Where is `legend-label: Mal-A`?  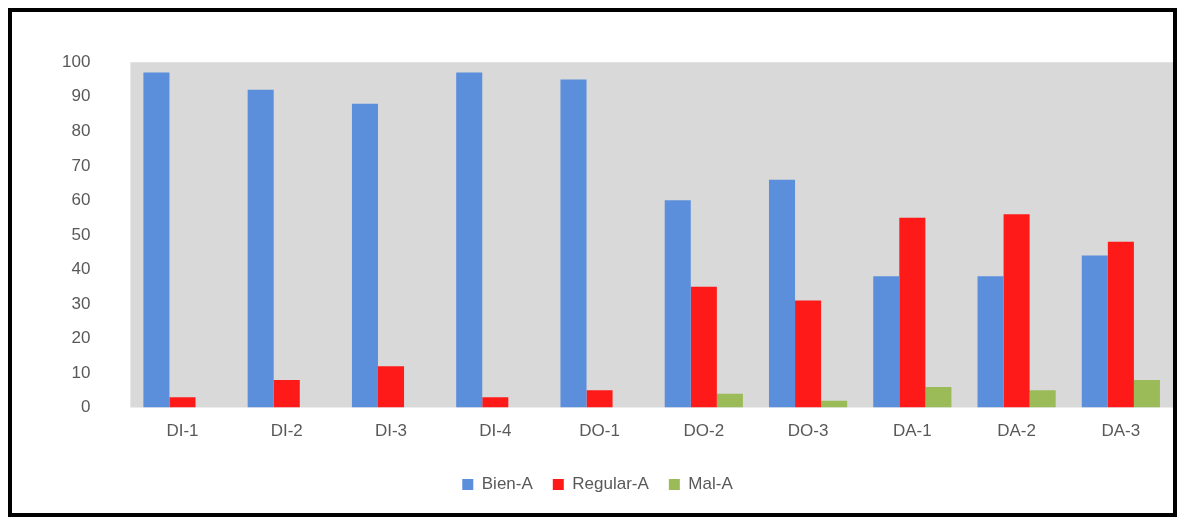
legend-label: Mal-A is located at coordinates (711, 484).